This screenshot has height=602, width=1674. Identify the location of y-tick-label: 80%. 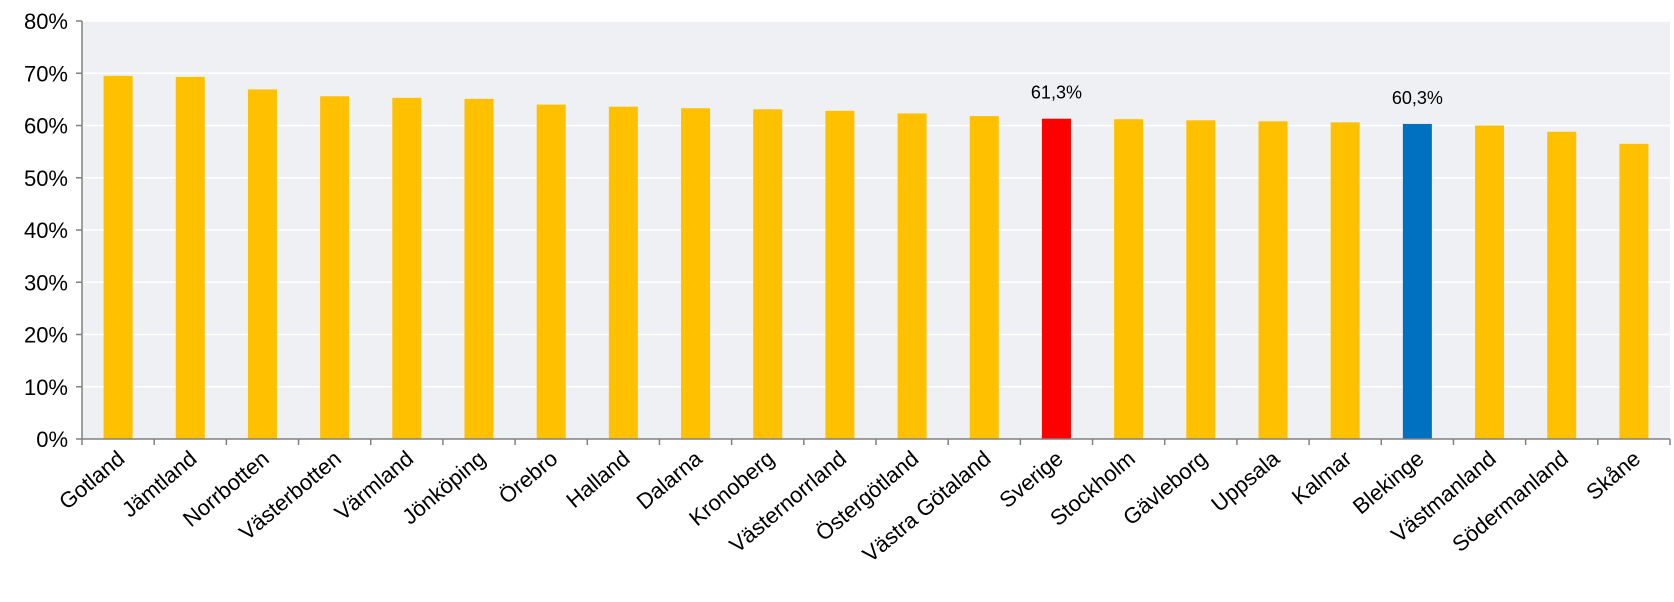
(46, 21).